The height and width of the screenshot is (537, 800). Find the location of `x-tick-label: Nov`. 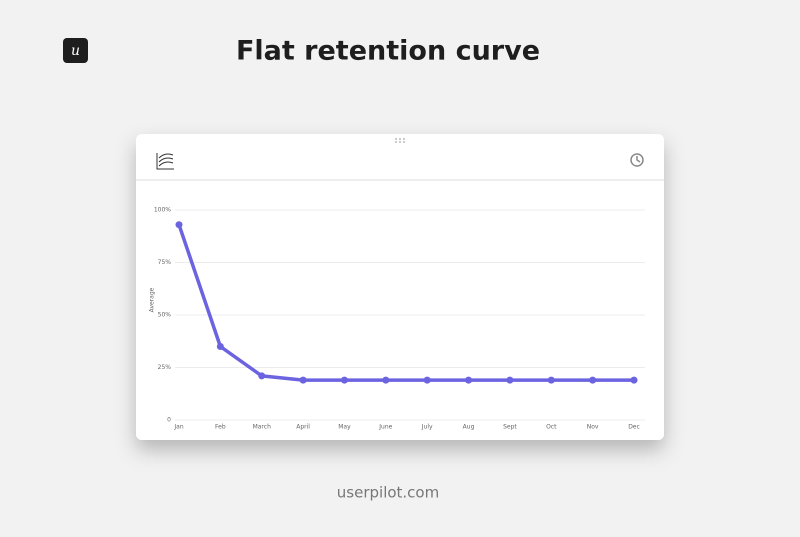

x-tick-label: Nov is located at coordinates (593, 427).